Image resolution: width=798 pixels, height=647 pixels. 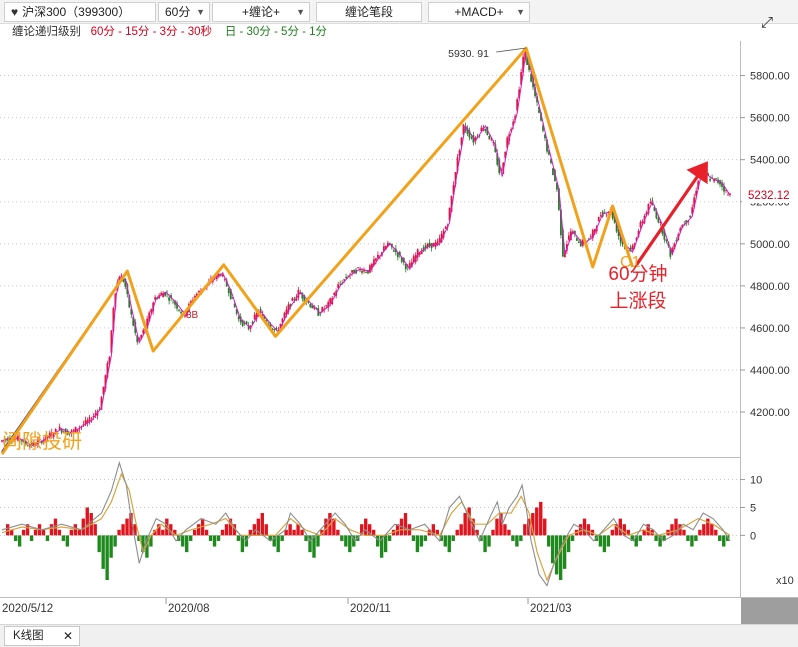 I want to click on tab-kline: K线图 ✕, so click(x=42, y=636).